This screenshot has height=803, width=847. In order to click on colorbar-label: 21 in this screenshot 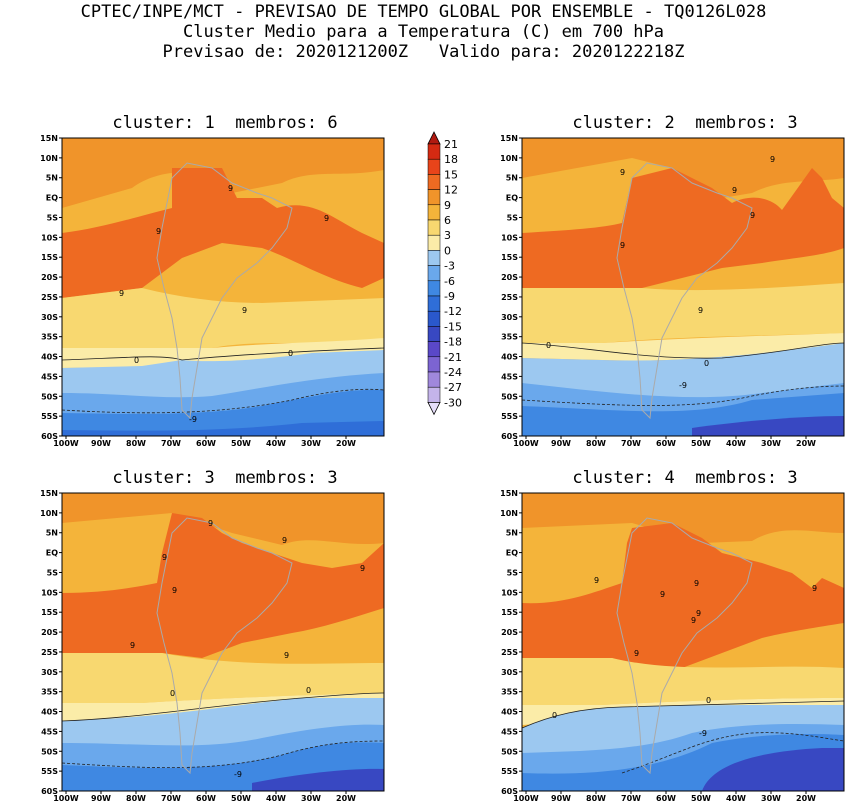, I will do `click(451, 144)`.